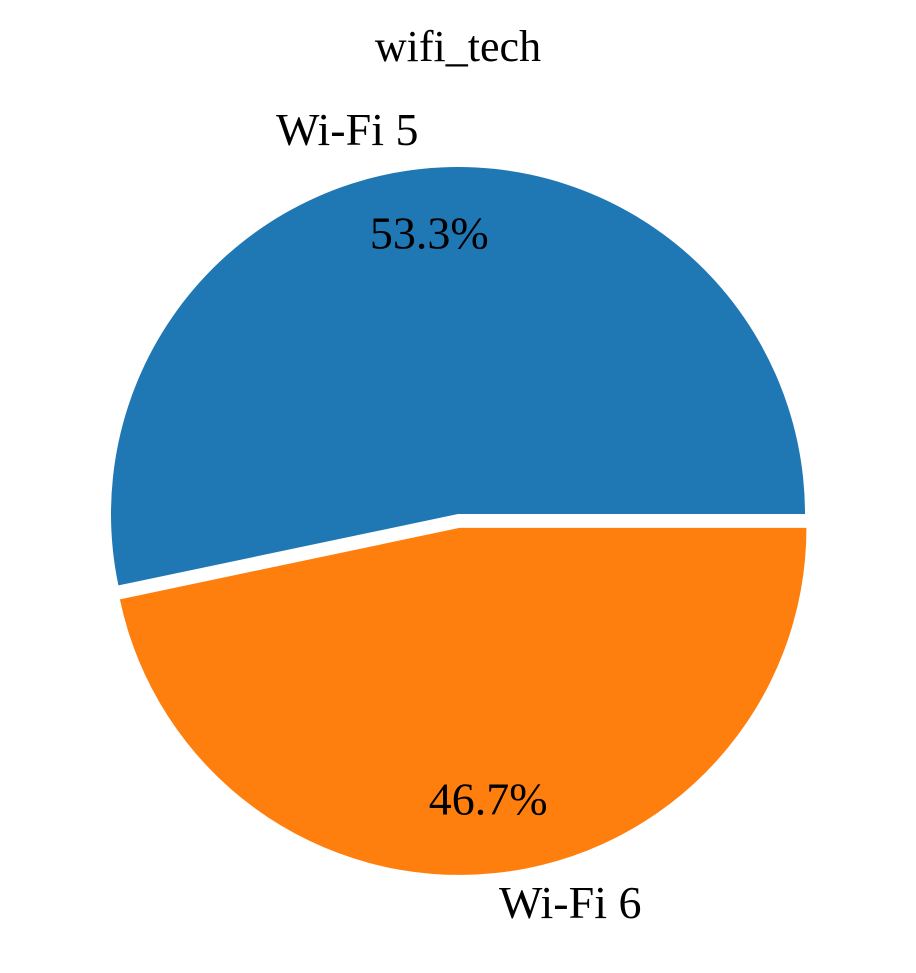 The image size is (916, 973). What do you see at coordinates (347, 129) in the screenshot?
I see `slice-label: Wi-Fi 5` at bounding box center [347, 129].